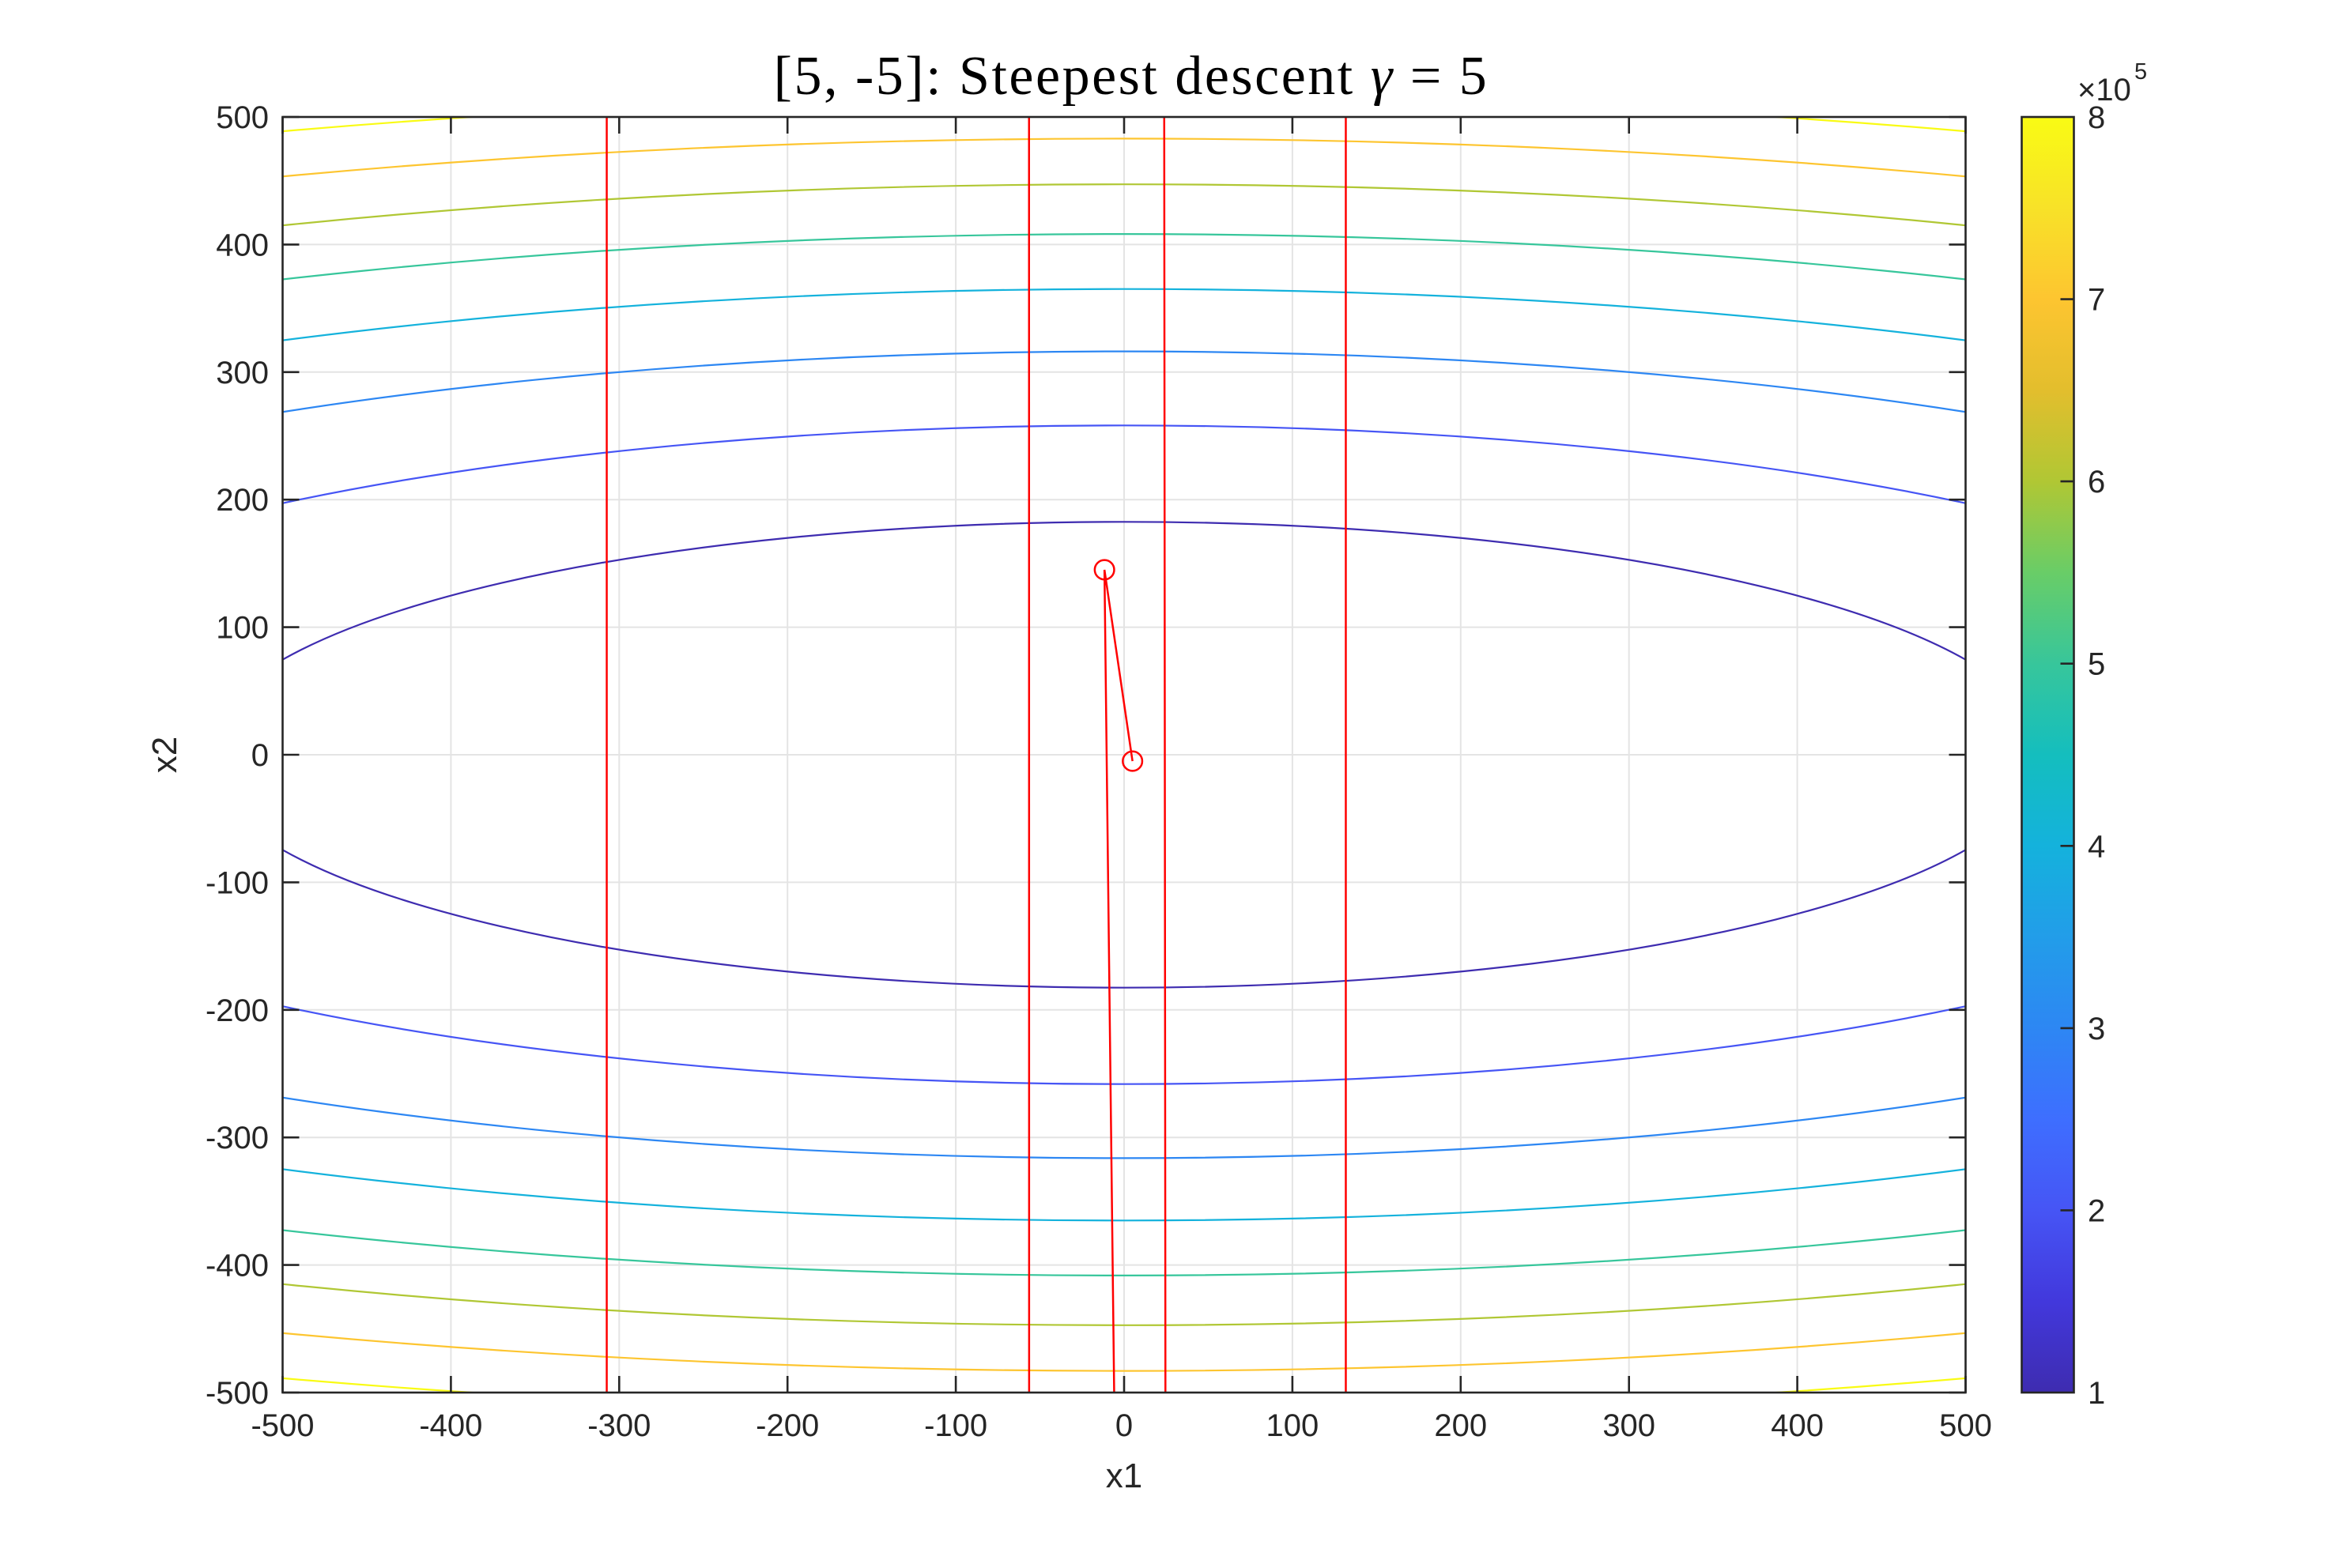 Image resolution: width=2347 pixels, height=1568 pixels. What do you see at coordinates (2096, 482) in the screenshot?
I see `svg-text: 6` at bounding box center [2096, 482].